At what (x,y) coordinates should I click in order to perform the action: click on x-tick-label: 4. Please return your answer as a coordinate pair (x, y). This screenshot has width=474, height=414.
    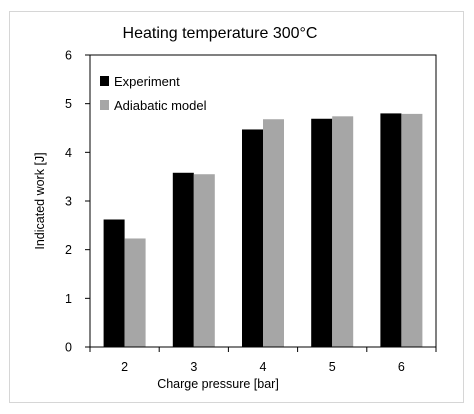
    Looking at the image, I should click on (263, 367).